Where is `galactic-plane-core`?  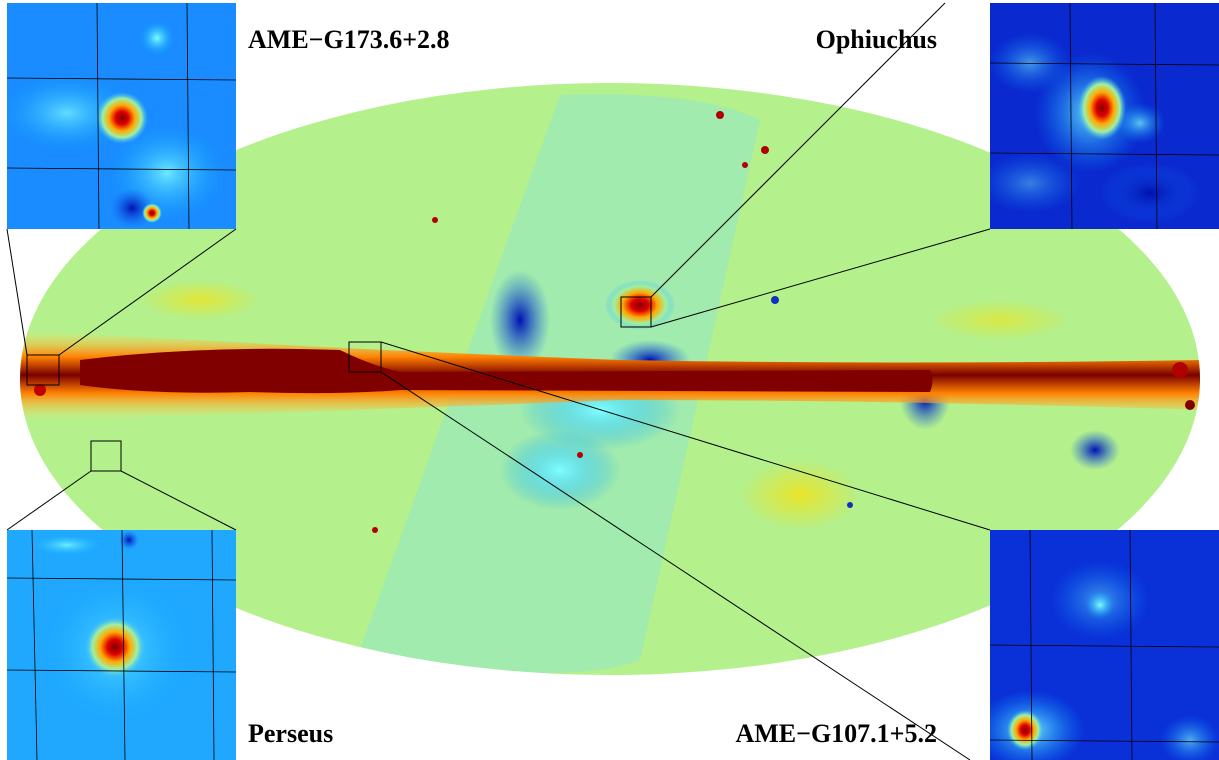
galactic-plane-core is located at coordinates (506, 371).